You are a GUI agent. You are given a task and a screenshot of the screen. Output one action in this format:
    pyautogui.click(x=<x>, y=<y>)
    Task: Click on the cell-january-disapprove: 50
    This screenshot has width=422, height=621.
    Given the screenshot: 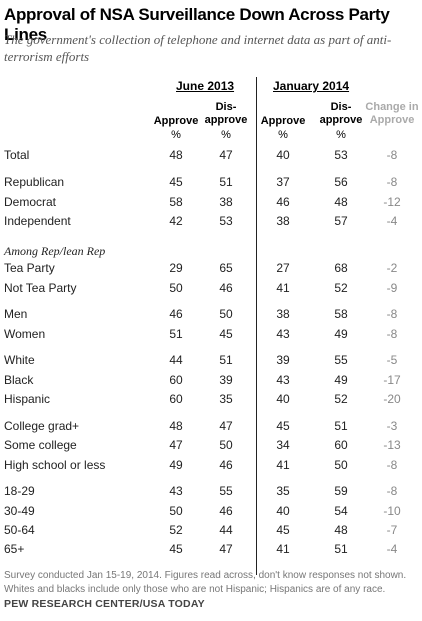 What is the action you would take?
    pyautogui.click(x=341, y=465)
    